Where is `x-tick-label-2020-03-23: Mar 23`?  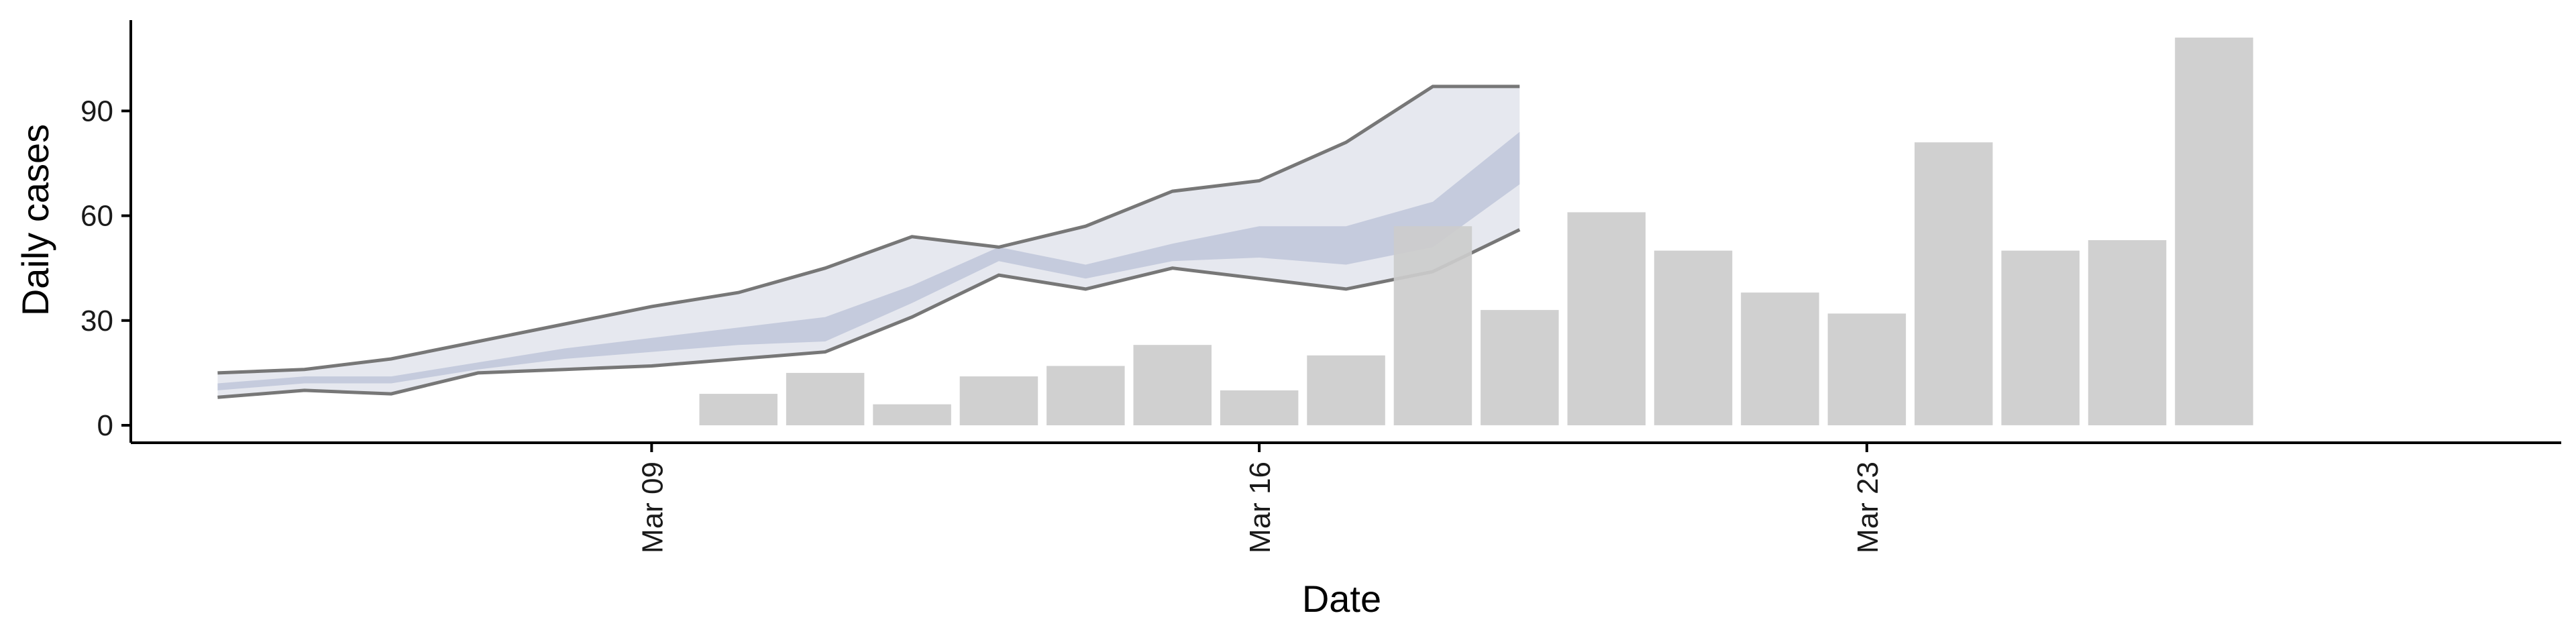 x-tick-label-2020-03-23: Mar 23 is located at coordinates (1867, 507).